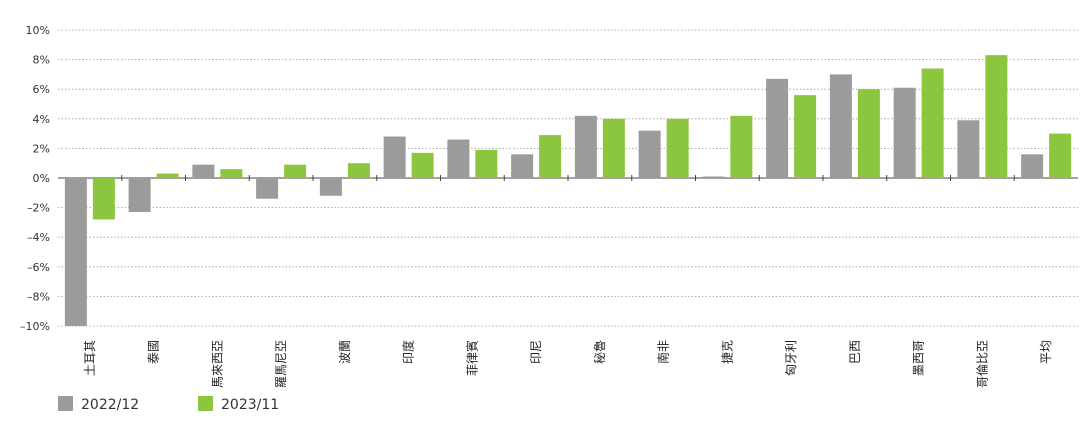  What do you see at coordinates (38, 296) in the screenshot?
I see `y-tick-label: –8%` at bounding box center [38, 296].